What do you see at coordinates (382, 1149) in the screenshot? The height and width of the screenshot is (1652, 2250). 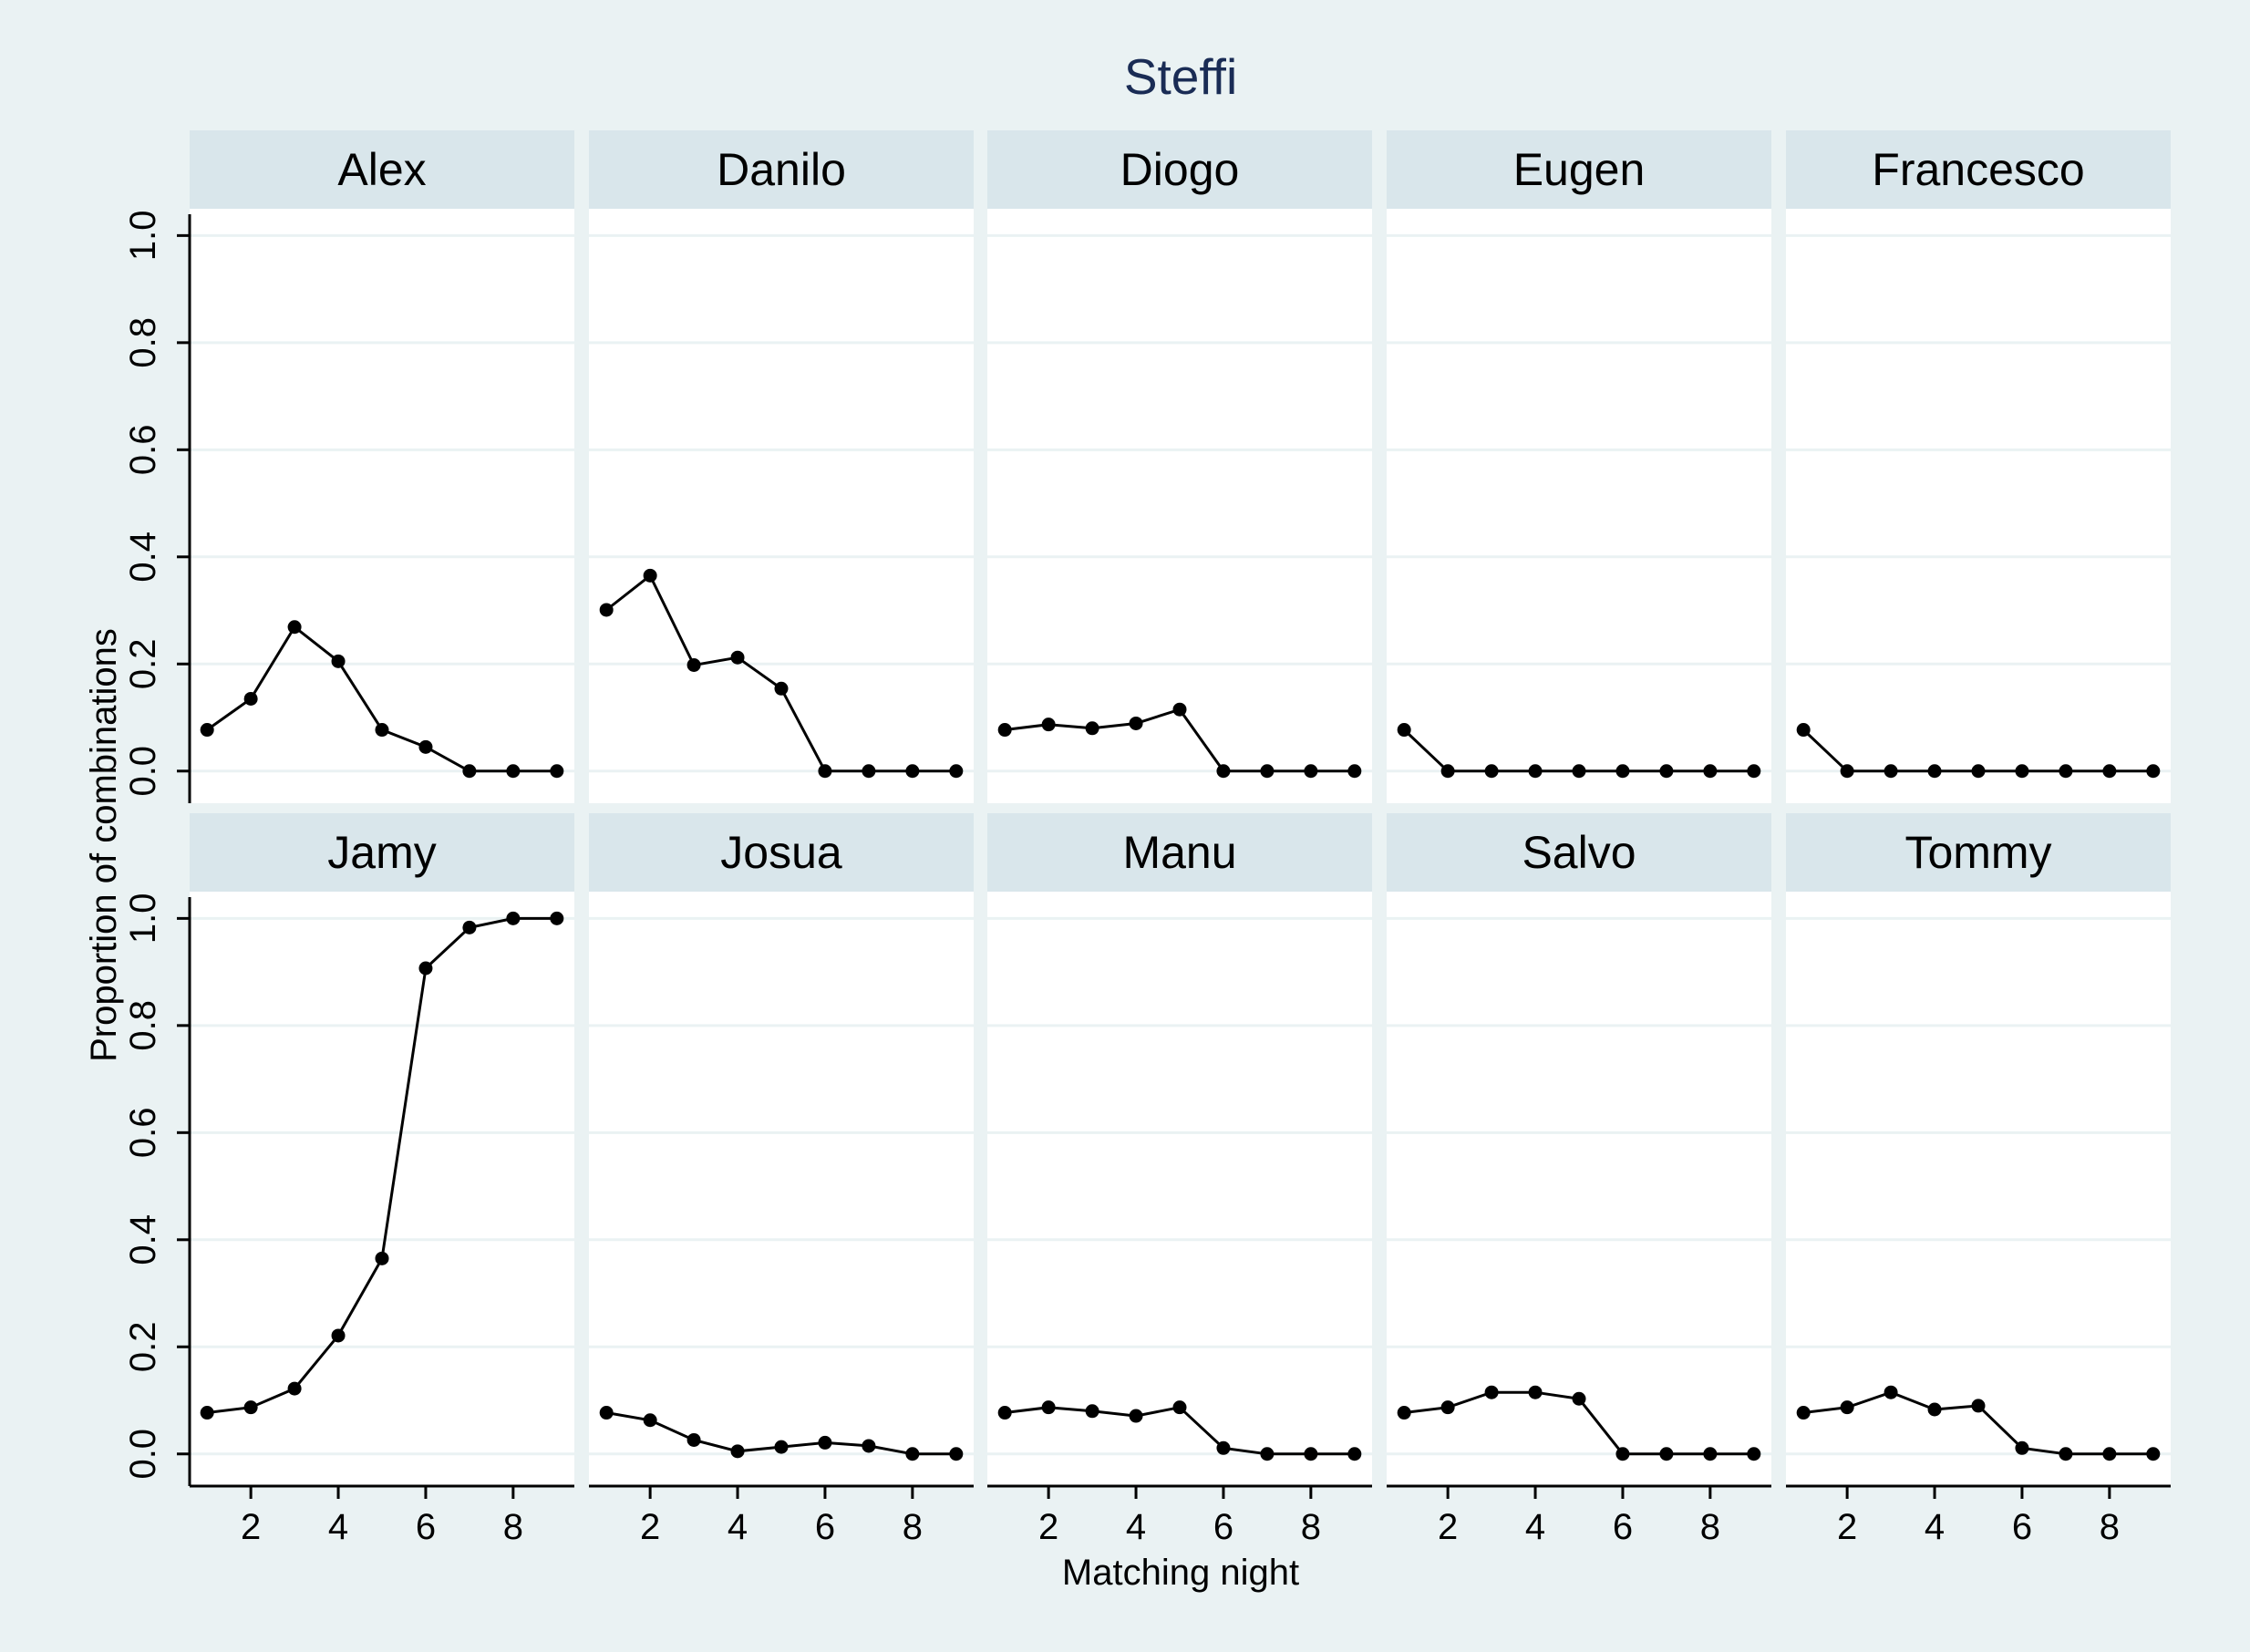 I see `panel-jamy: Jamy` at bounding box center [382, 1149].